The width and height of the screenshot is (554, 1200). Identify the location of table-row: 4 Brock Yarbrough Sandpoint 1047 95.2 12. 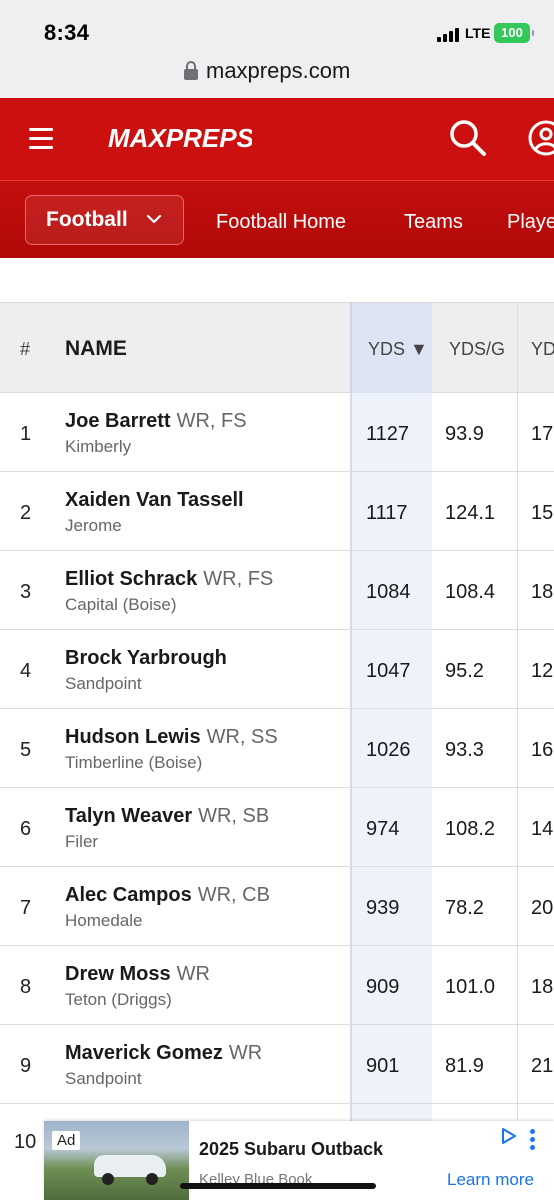
(277, 669).